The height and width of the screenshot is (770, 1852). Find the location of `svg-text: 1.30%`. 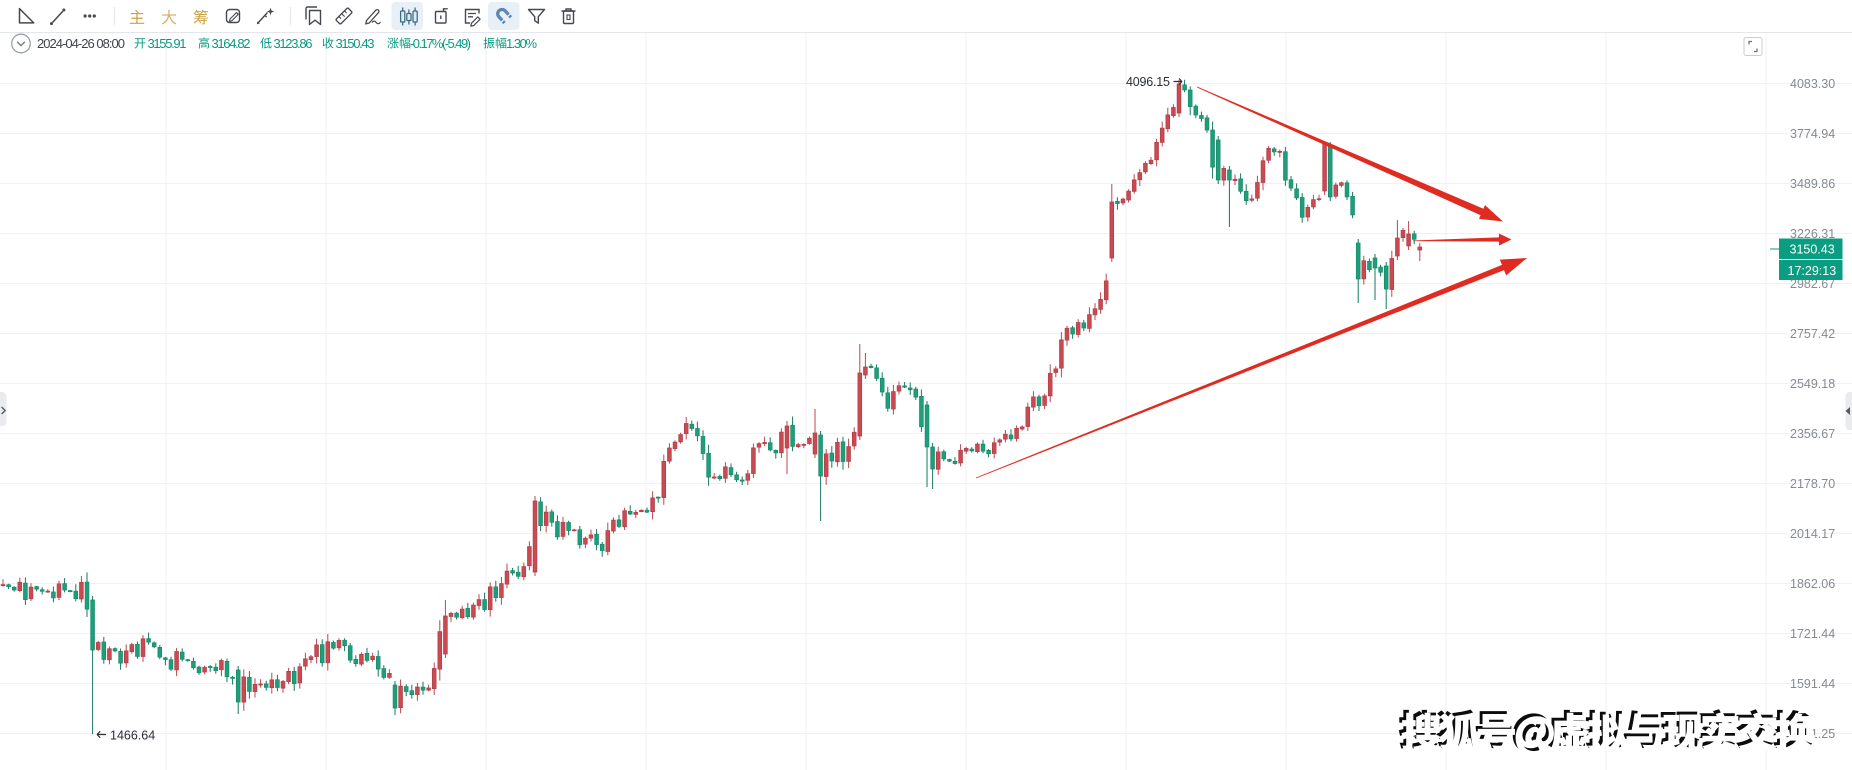

svg-text: 1.30% is located at coordinates (521, 43).